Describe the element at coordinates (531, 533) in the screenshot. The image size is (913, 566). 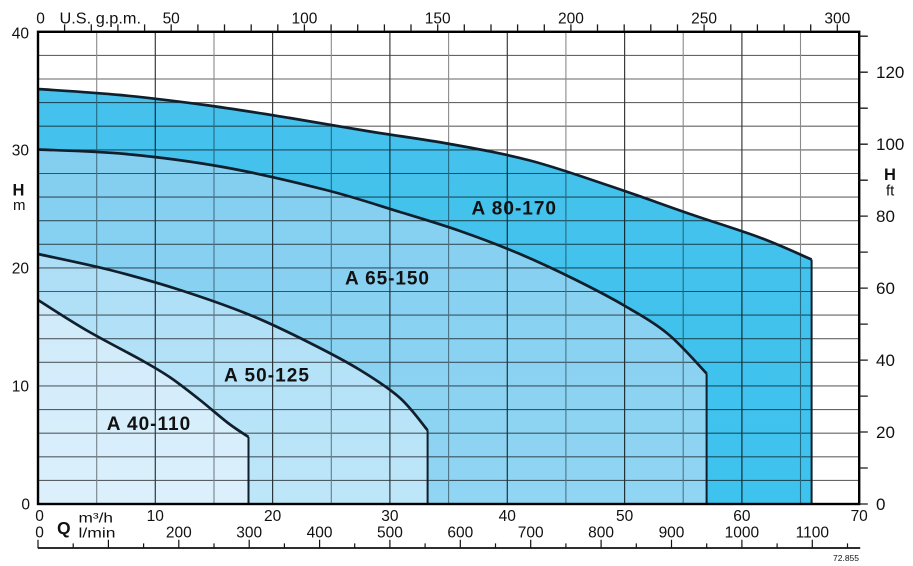
I see `svg-text: 700` at that location.